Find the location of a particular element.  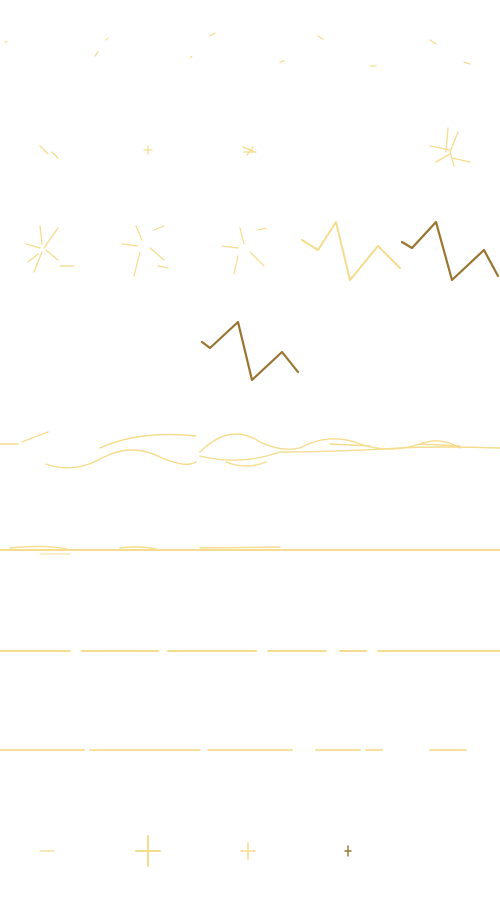

glow-line-icon is located at coordinates (250, 550).